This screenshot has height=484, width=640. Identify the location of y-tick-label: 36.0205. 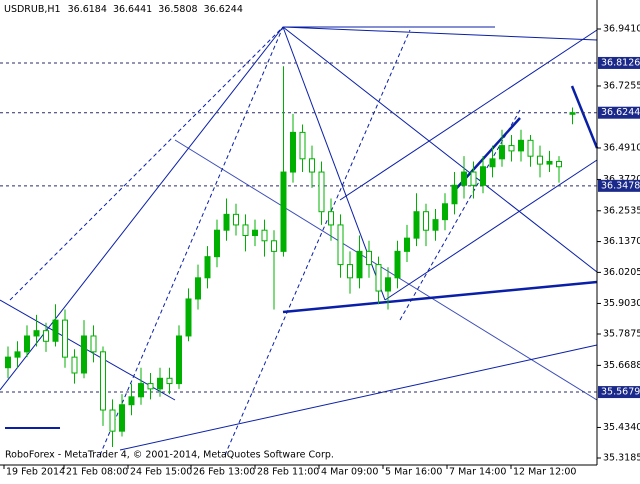
(621, 272).